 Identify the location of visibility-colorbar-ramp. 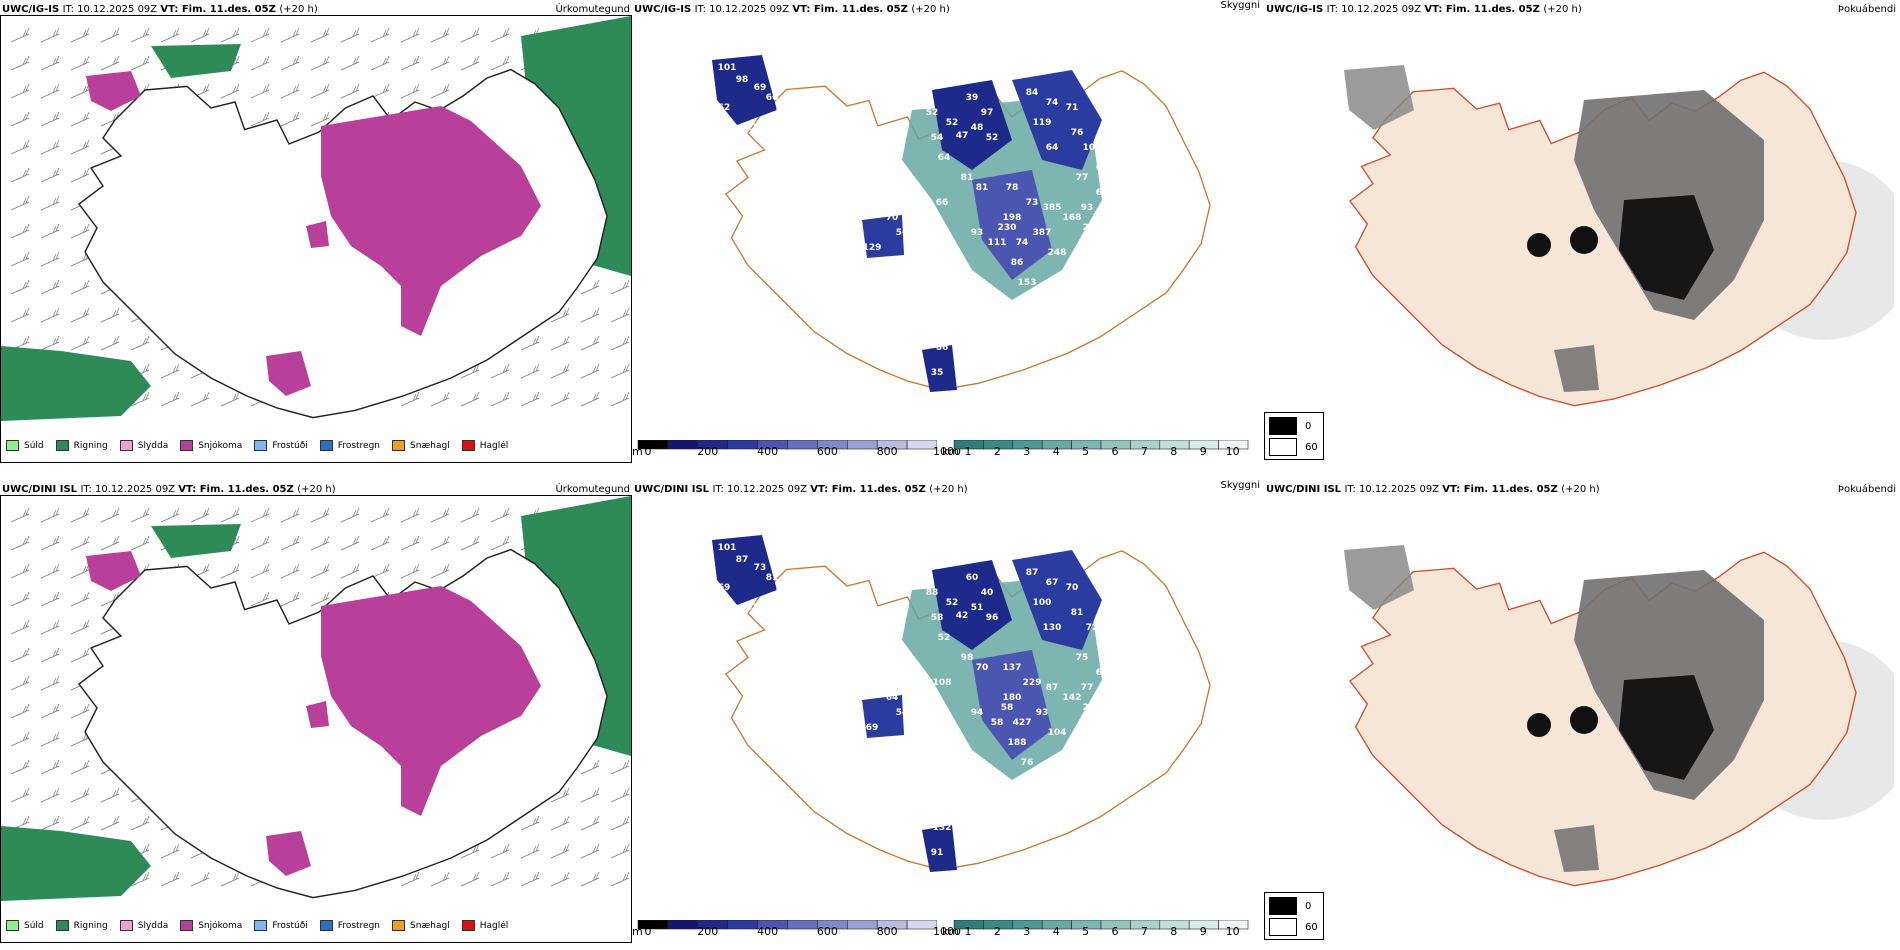
(1101, 924).